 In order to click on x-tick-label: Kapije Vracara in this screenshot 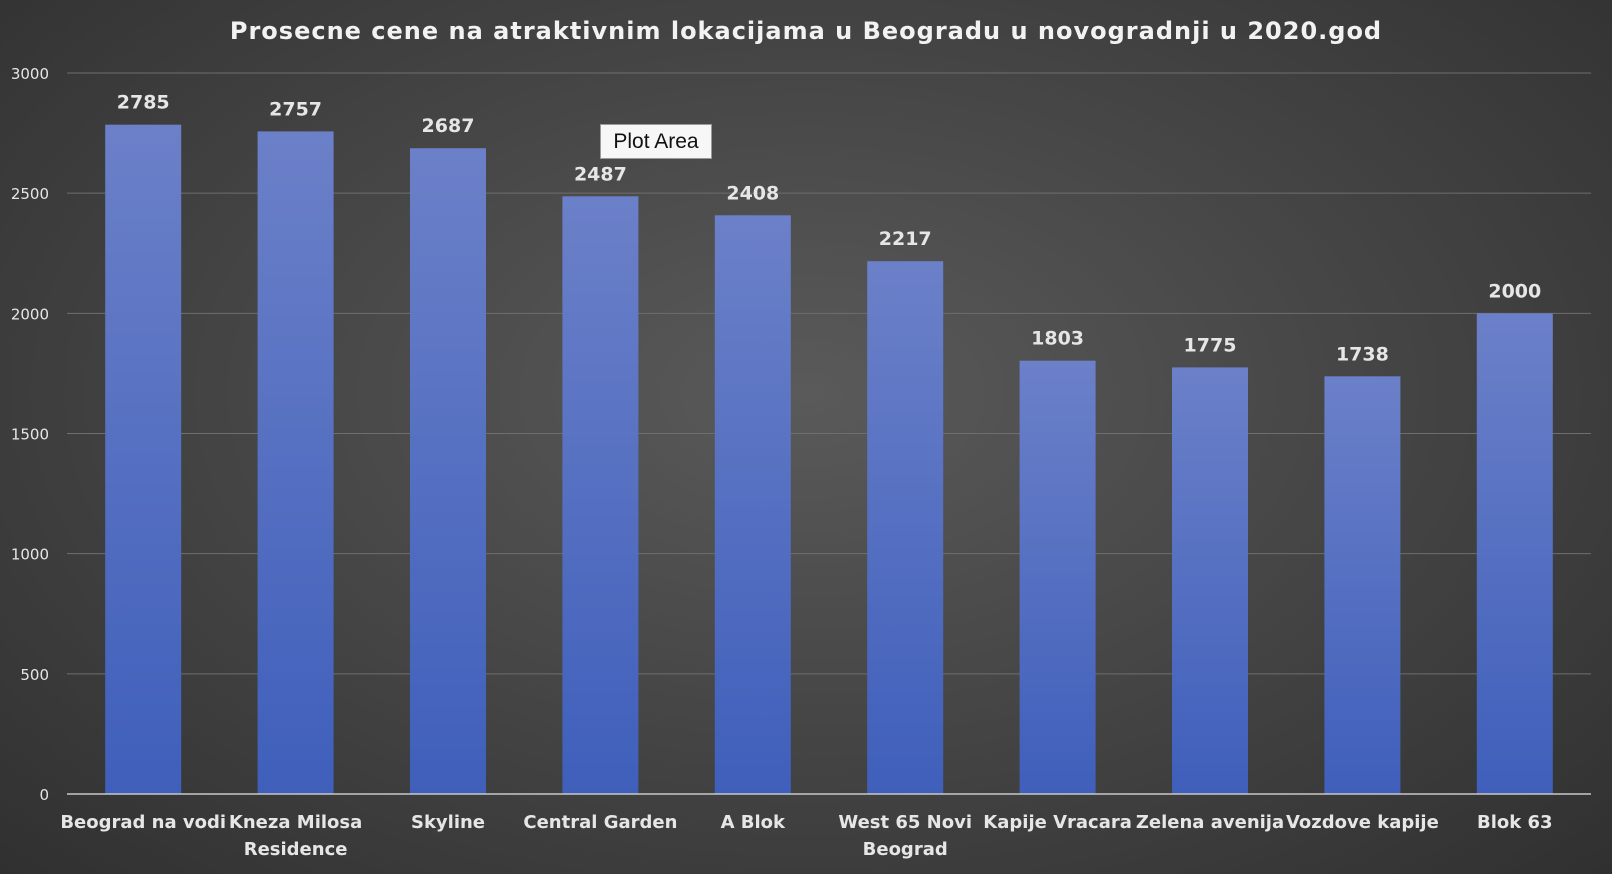, I will do `click(1057, 822)`.